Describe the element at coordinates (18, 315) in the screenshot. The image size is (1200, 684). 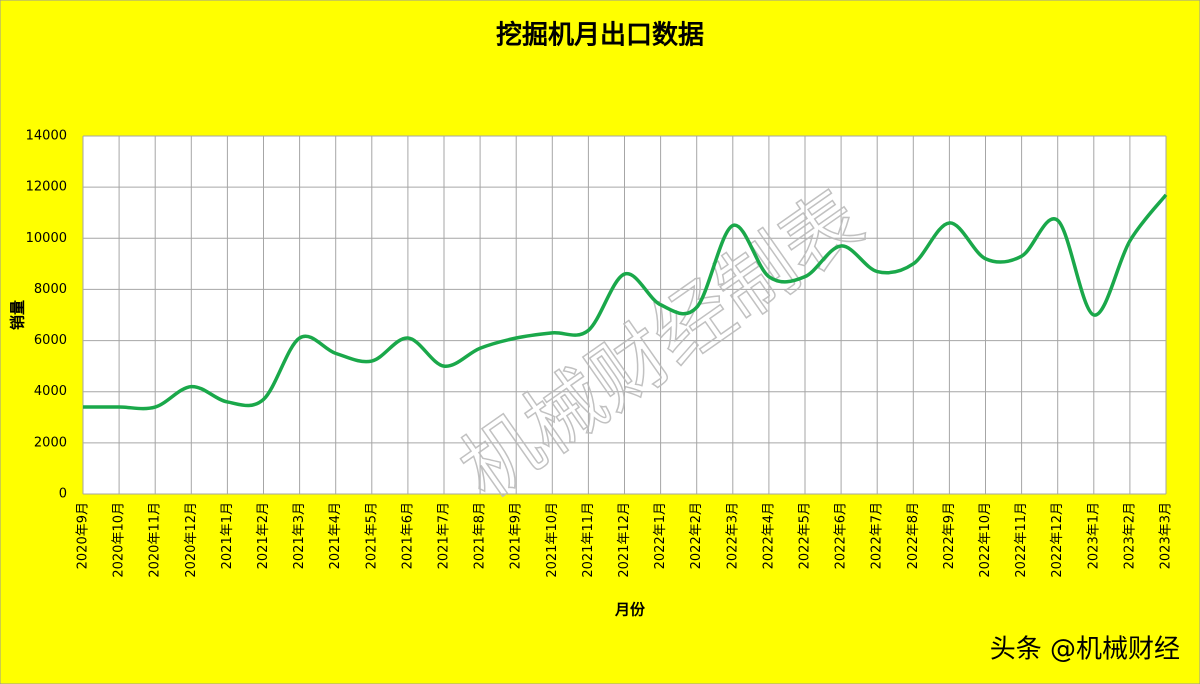
I see `y-axis-label: 销量` at that location.